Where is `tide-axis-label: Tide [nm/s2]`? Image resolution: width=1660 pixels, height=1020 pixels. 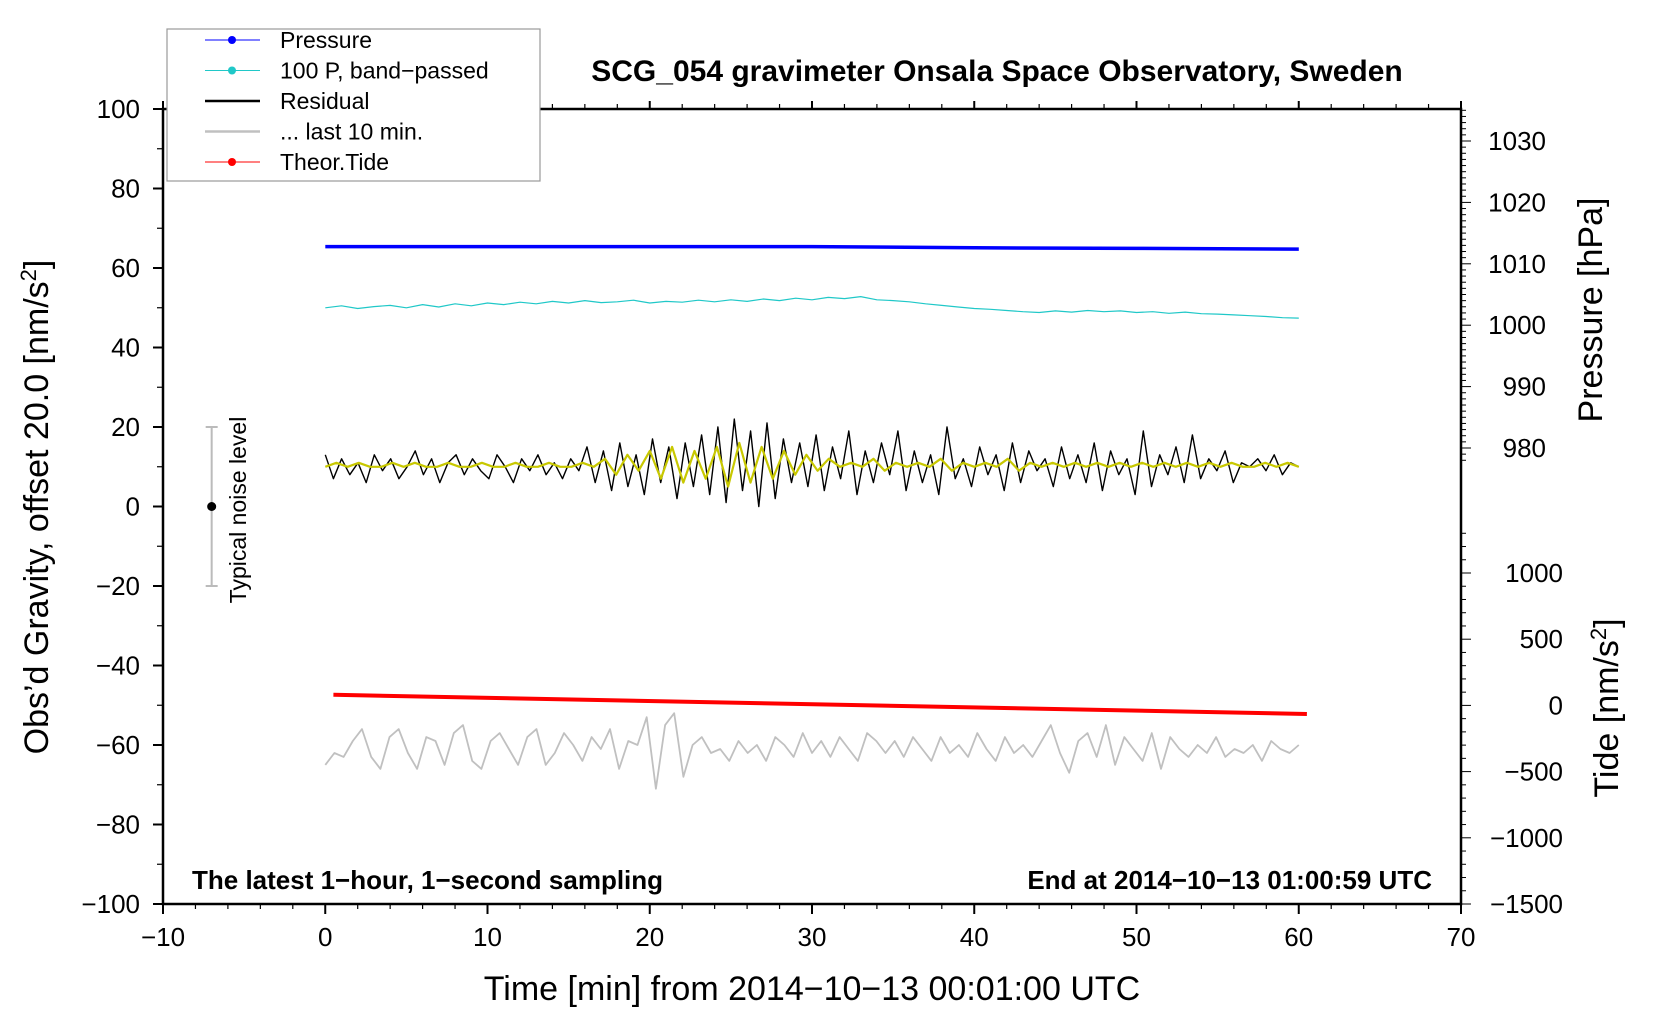
tide-axis-label: Tide [nm/s2] is located at coordinates (1606, 707).